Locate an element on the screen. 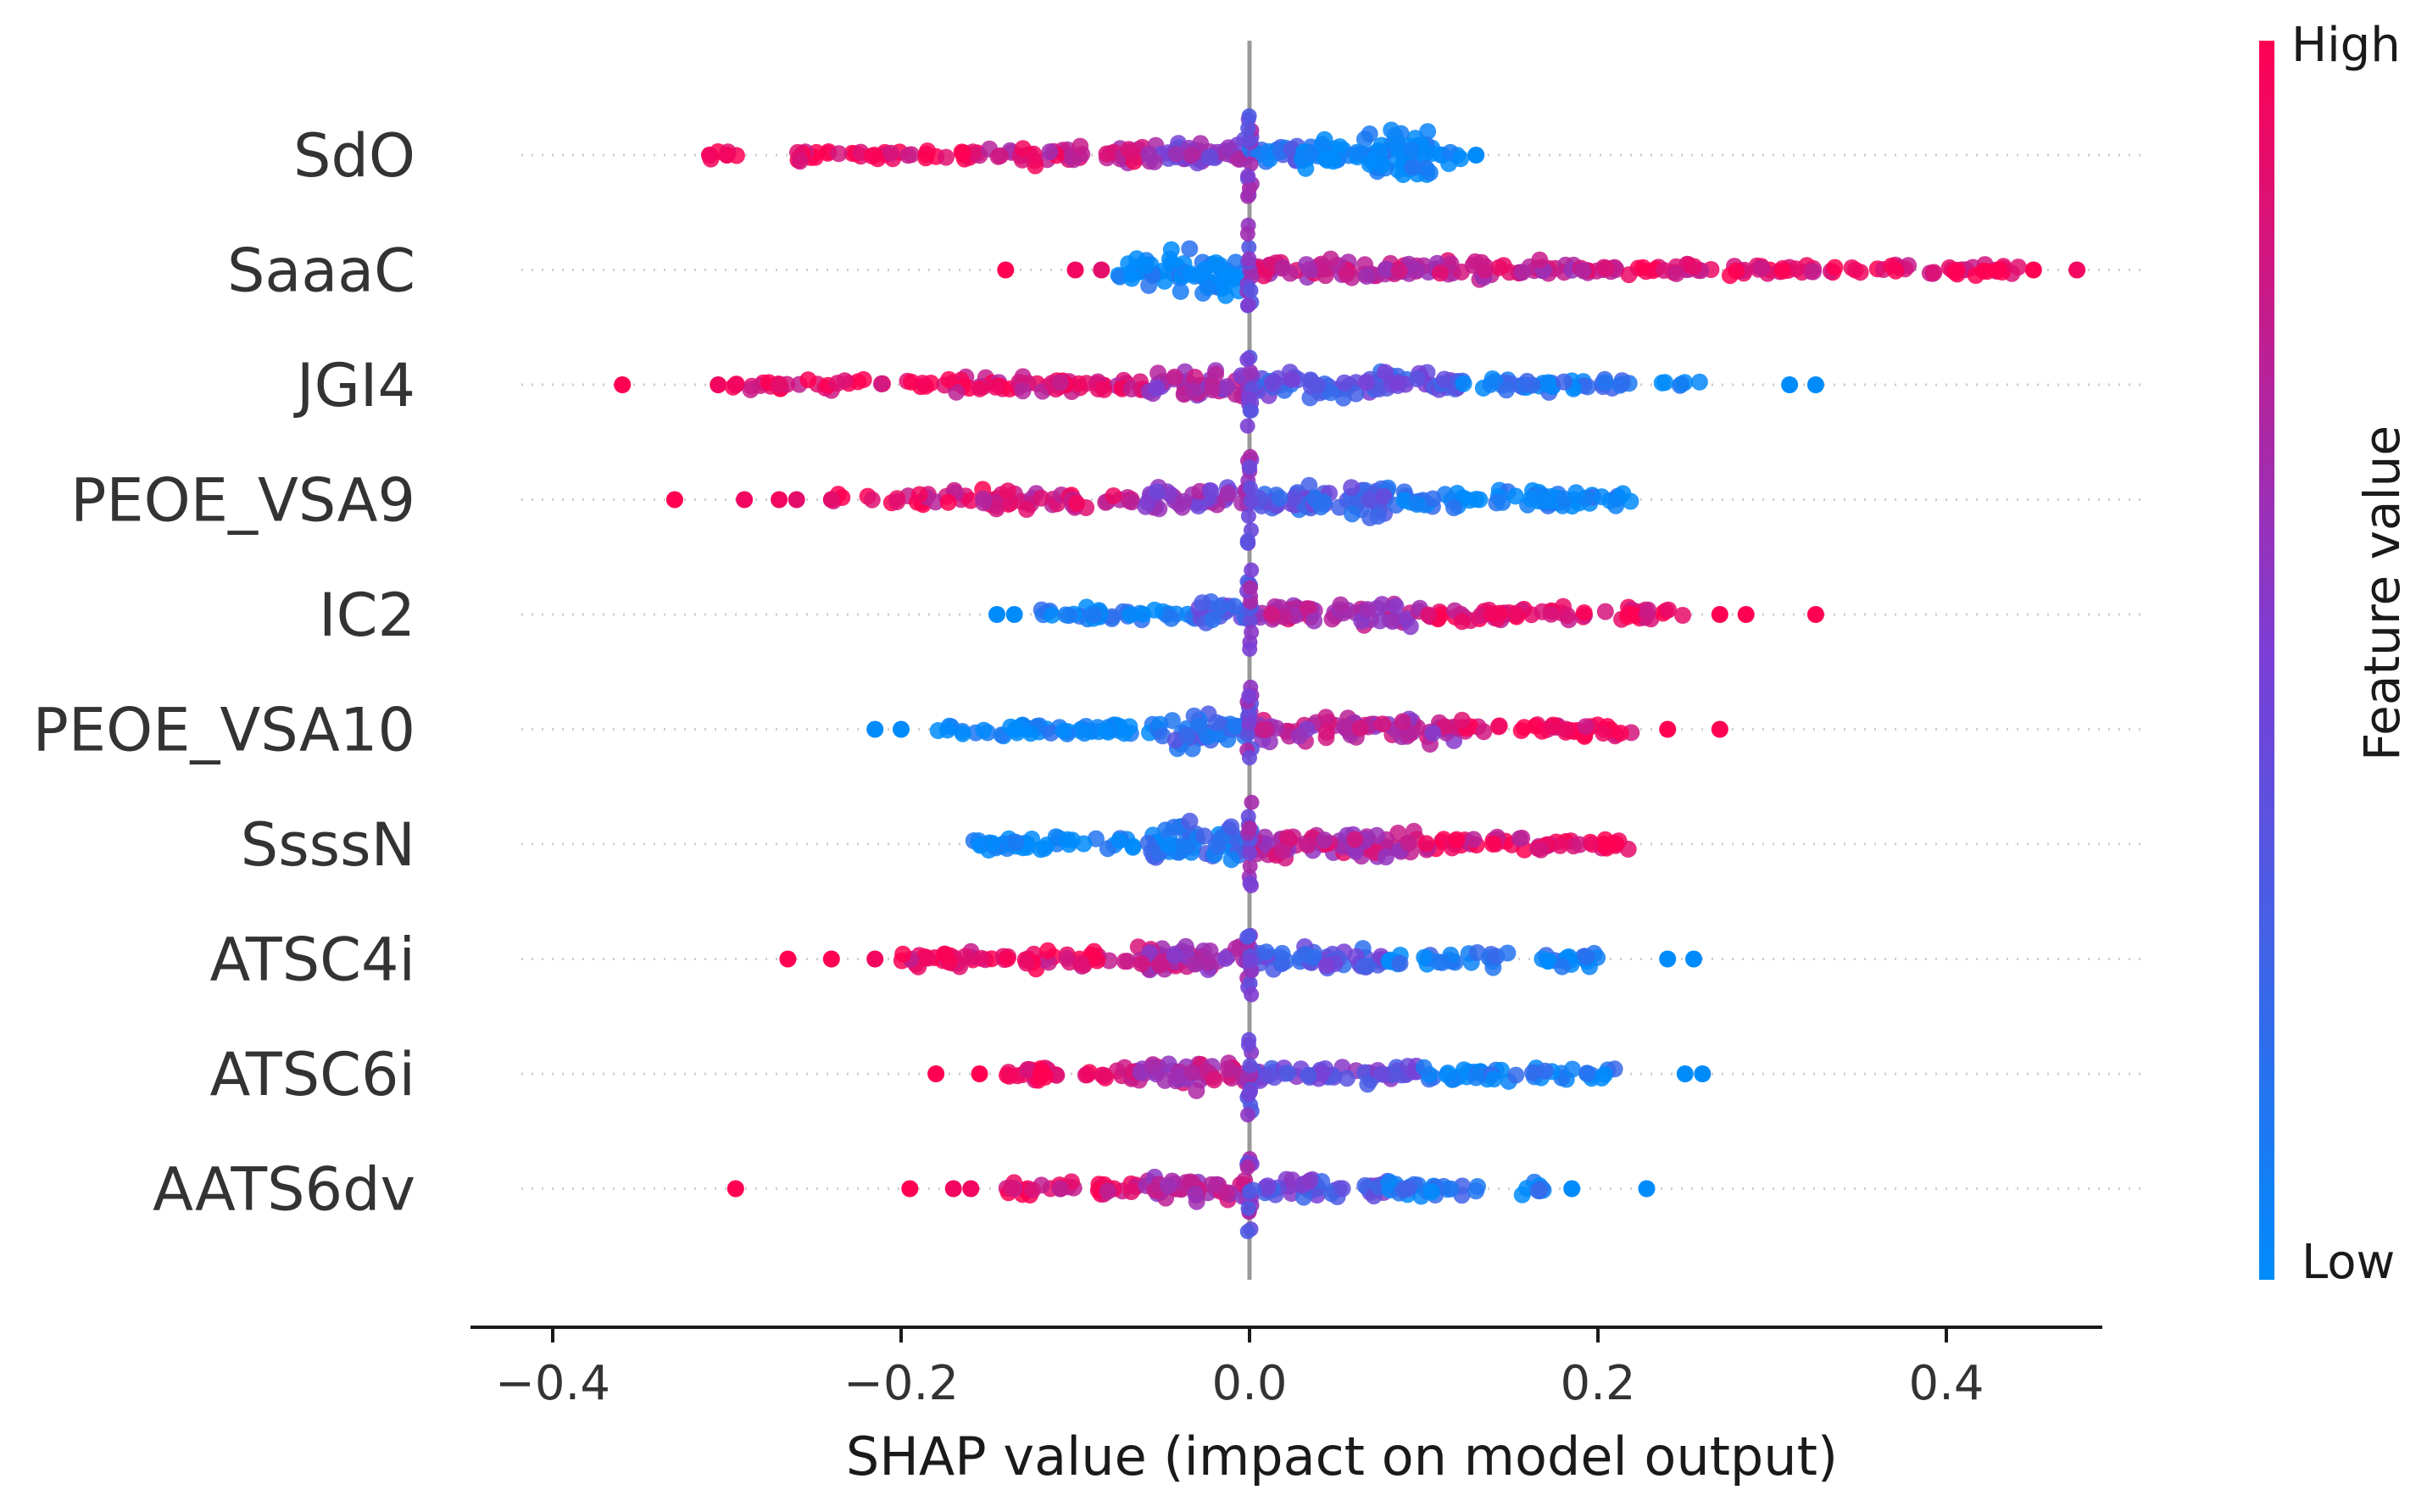  feature-label: SaaaC is located at coordinates (321, 271).